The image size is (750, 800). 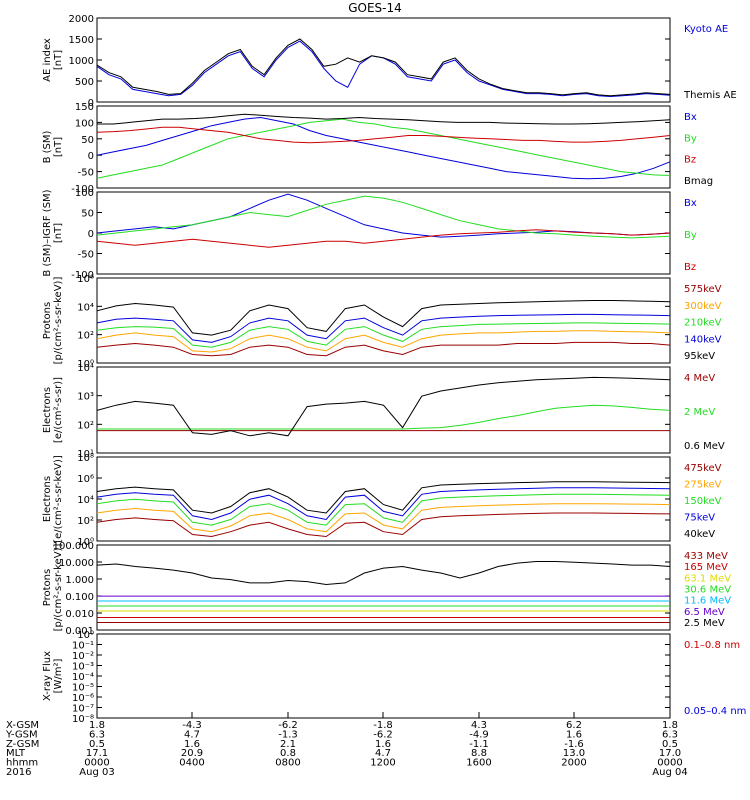 What do you see at coordinates (191, 763) in the screenshot?
I see `footer-cell: 0400` at bounding box center [191, 763].